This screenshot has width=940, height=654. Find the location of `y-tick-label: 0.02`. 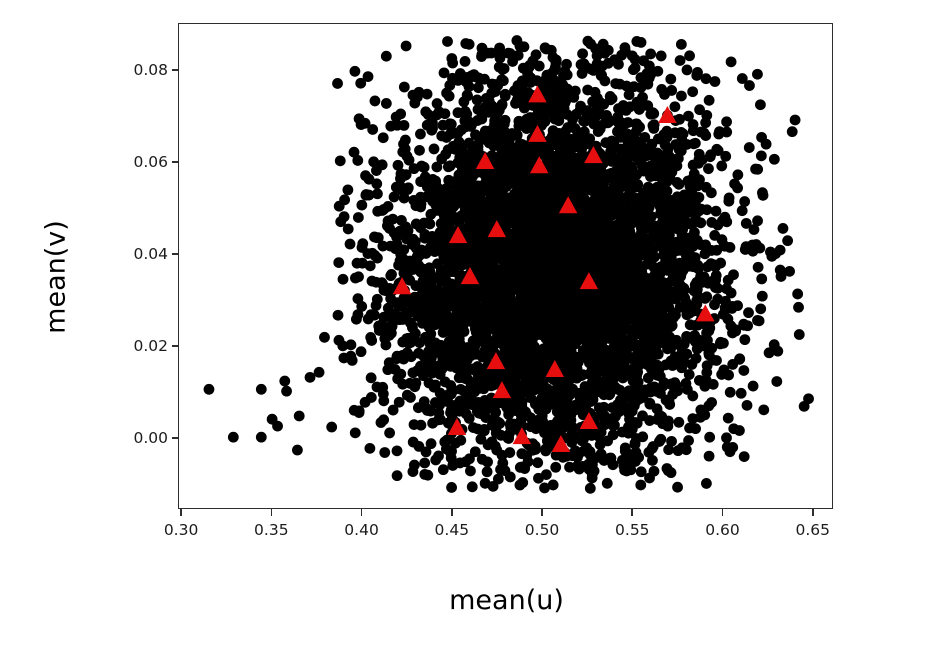

y-tick-label: 0.02 is located at coordinates (150, 346).